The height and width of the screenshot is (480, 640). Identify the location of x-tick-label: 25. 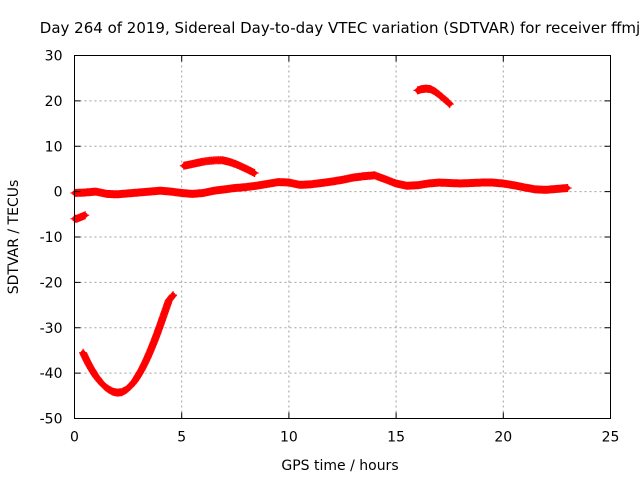
(611, 438).